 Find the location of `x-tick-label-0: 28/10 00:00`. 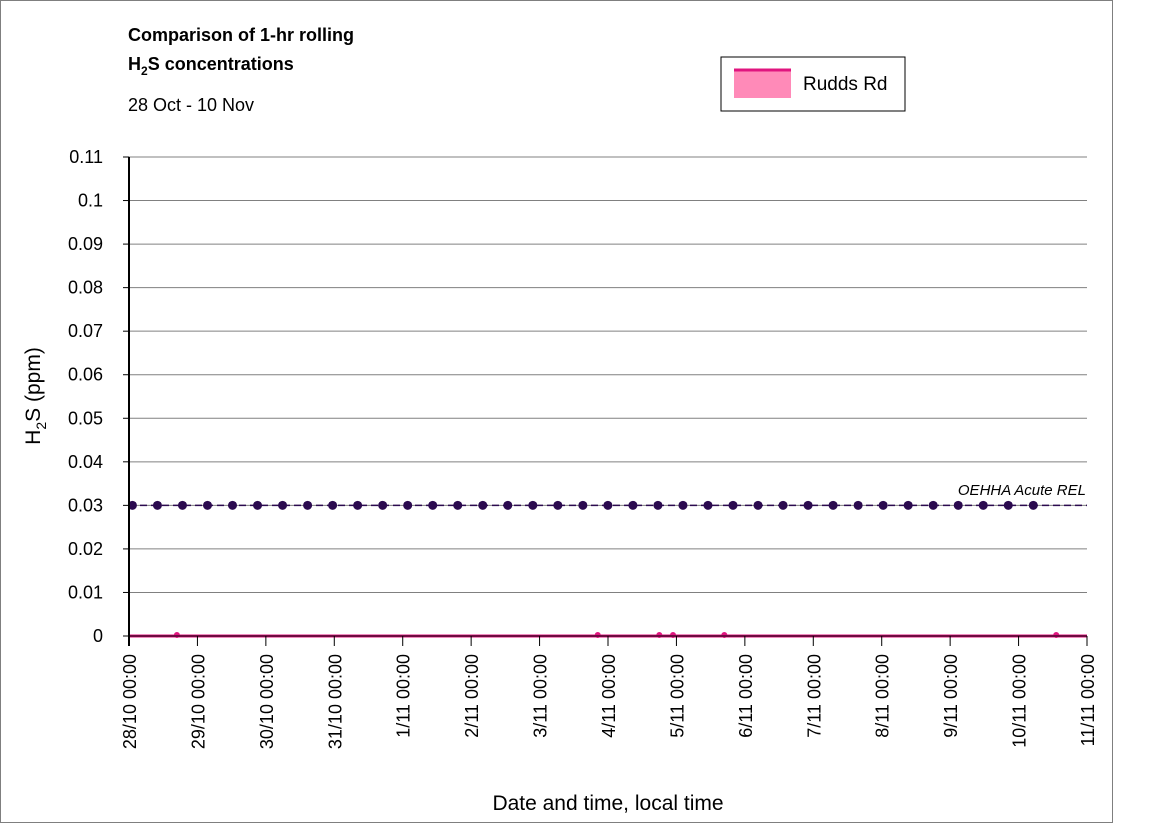

x-tick-label-0: 28/10 00:00 is located at coordinates (130, 701).